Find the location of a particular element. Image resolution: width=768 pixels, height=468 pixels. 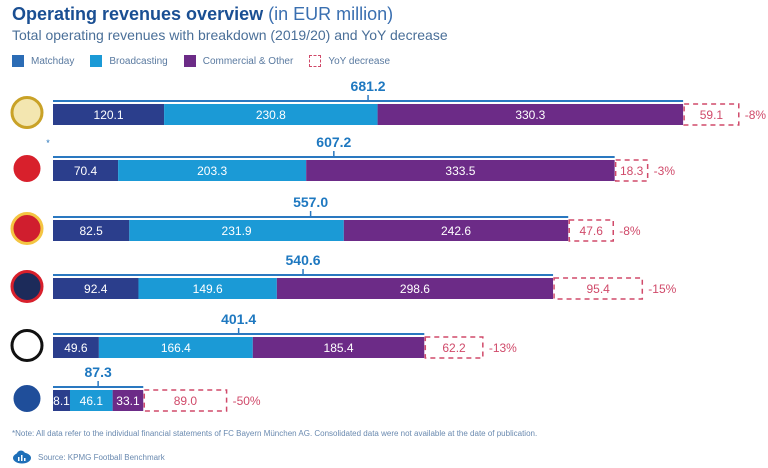

bar-value-label: 242.6 is located at coordinates (456, 231).